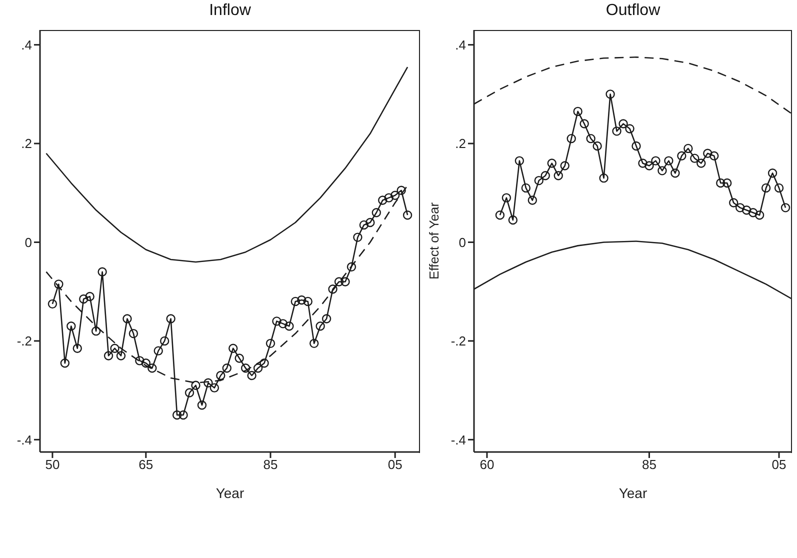 Image resolution: width=797 pixels, height=558 pixels. I want to click on y-tick-label: .4, so click(460, 44).